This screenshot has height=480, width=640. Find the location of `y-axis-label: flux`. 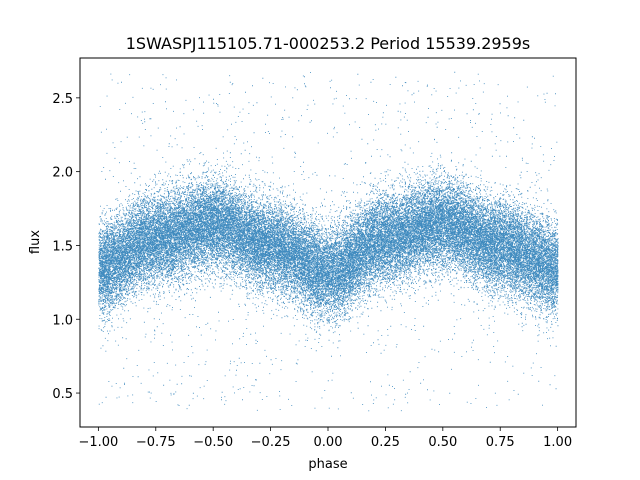

y-axis-label: flux is located at coordinates (35, 242).